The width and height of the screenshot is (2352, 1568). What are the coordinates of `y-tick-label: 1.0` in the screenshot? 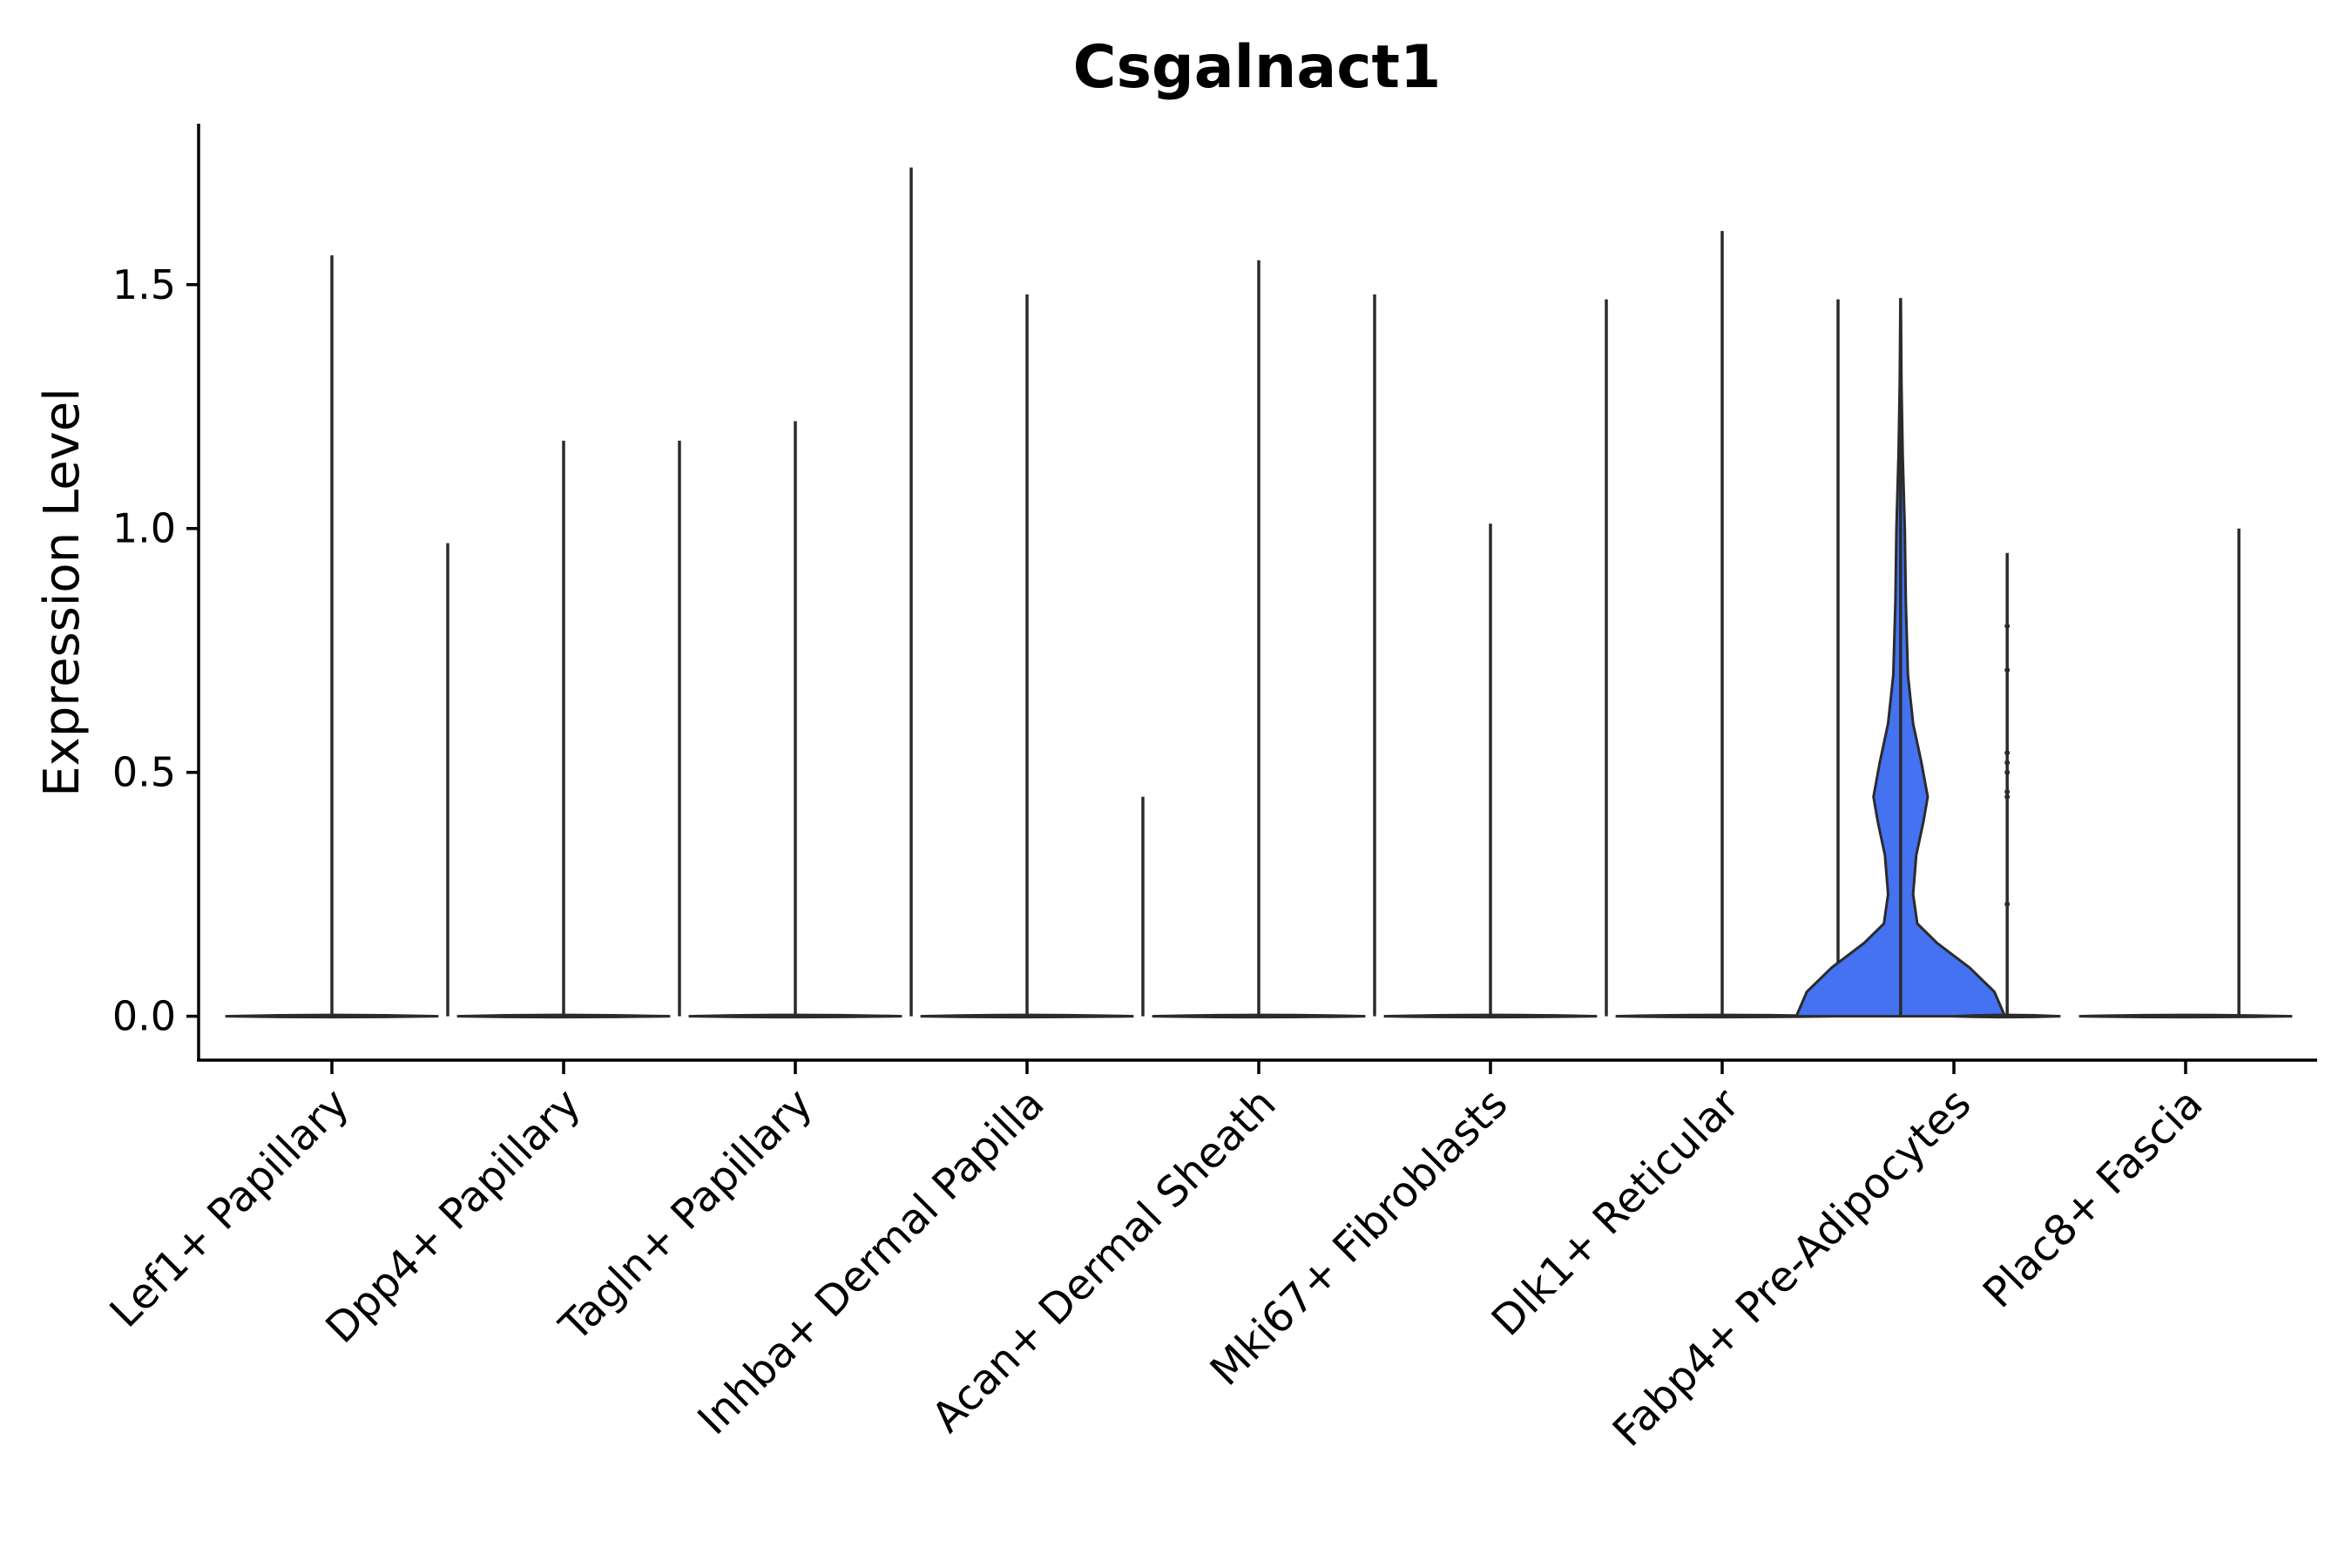 It's located at (144, 528).